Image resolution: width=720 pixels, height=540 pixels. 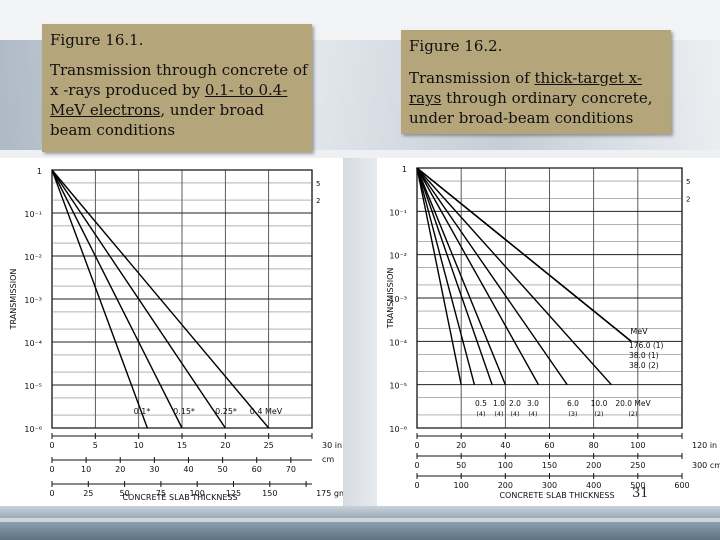 What do you see at coordinates (97, 40) in the screenshot?
I see `figure1-title: Figure 16.1.` at bounding box center [97, 40].